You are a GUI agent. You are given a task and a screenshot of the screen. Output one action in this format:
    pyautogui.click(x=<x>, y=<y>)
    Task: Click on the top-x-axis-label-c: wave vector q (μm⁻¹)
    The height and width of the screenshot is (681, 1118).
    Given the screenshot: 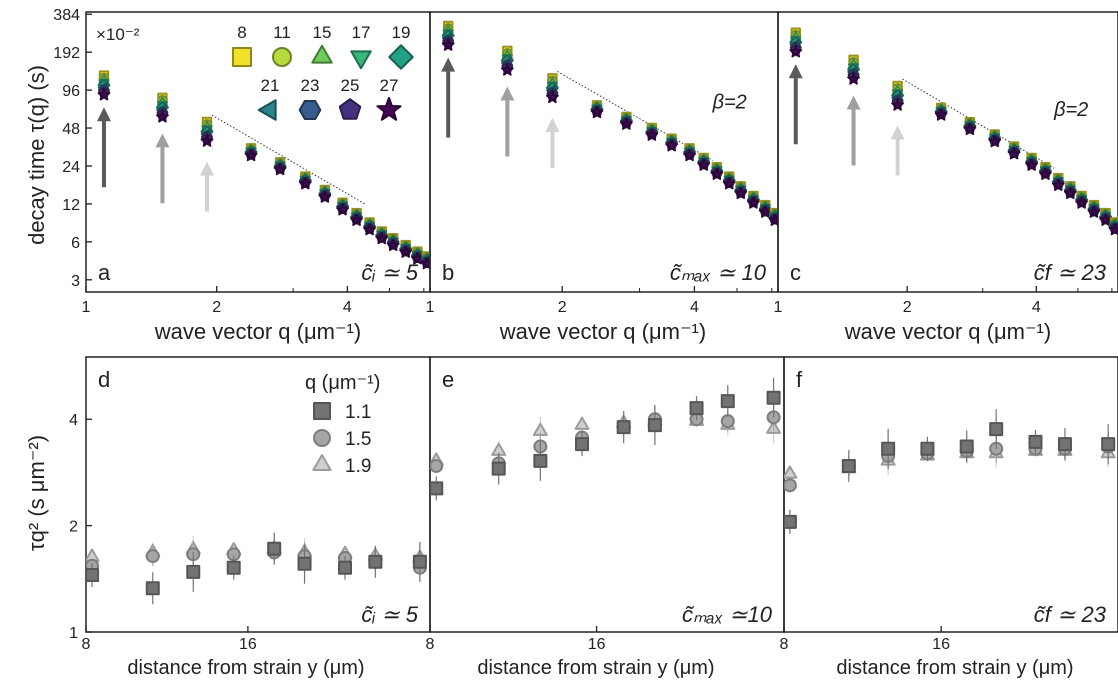 What is the action you would take?
    pyautogui.click(x=947, y=331)
    